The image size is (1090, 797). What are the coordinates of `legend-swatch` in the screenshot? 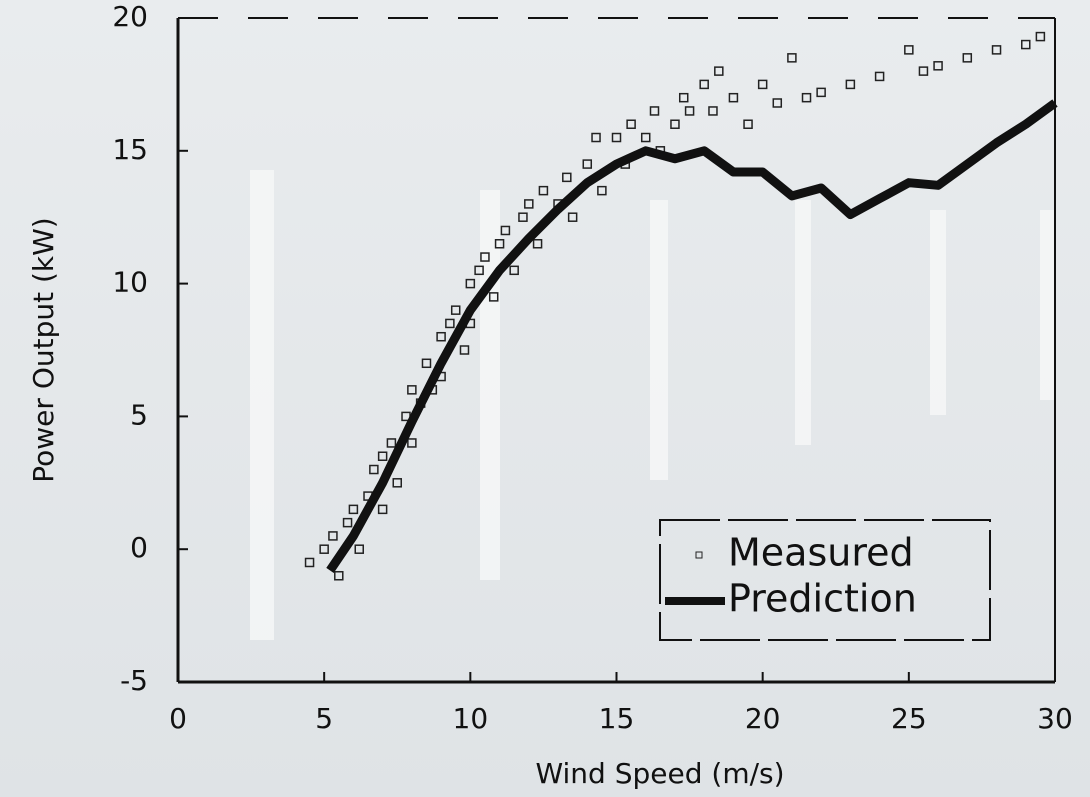 It's located at (699, 555).